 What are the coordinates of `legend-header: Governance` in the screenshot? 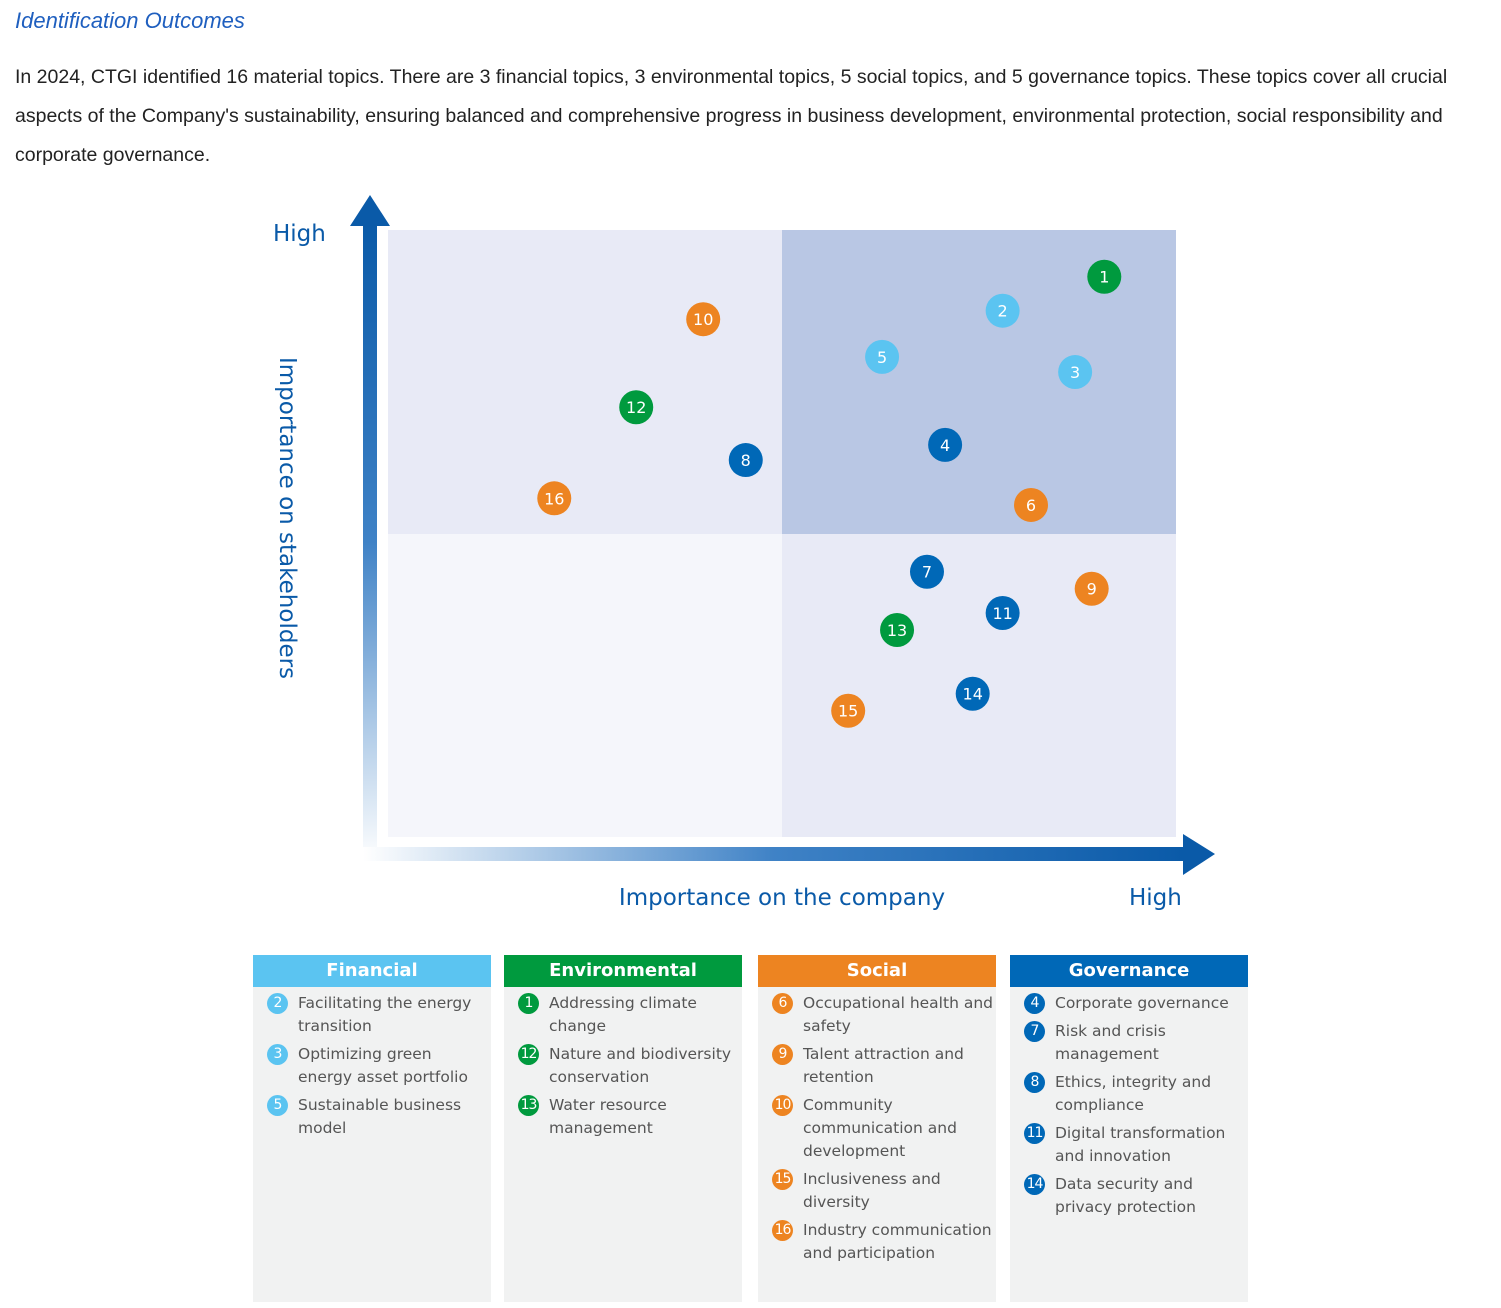 It's located at (1129, 971).